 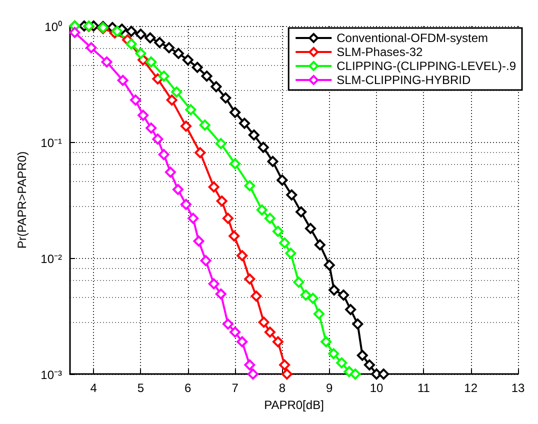 I want to click on legend-label: SLM-CLIPPING-HYBRID, so click(x=403, y=80).